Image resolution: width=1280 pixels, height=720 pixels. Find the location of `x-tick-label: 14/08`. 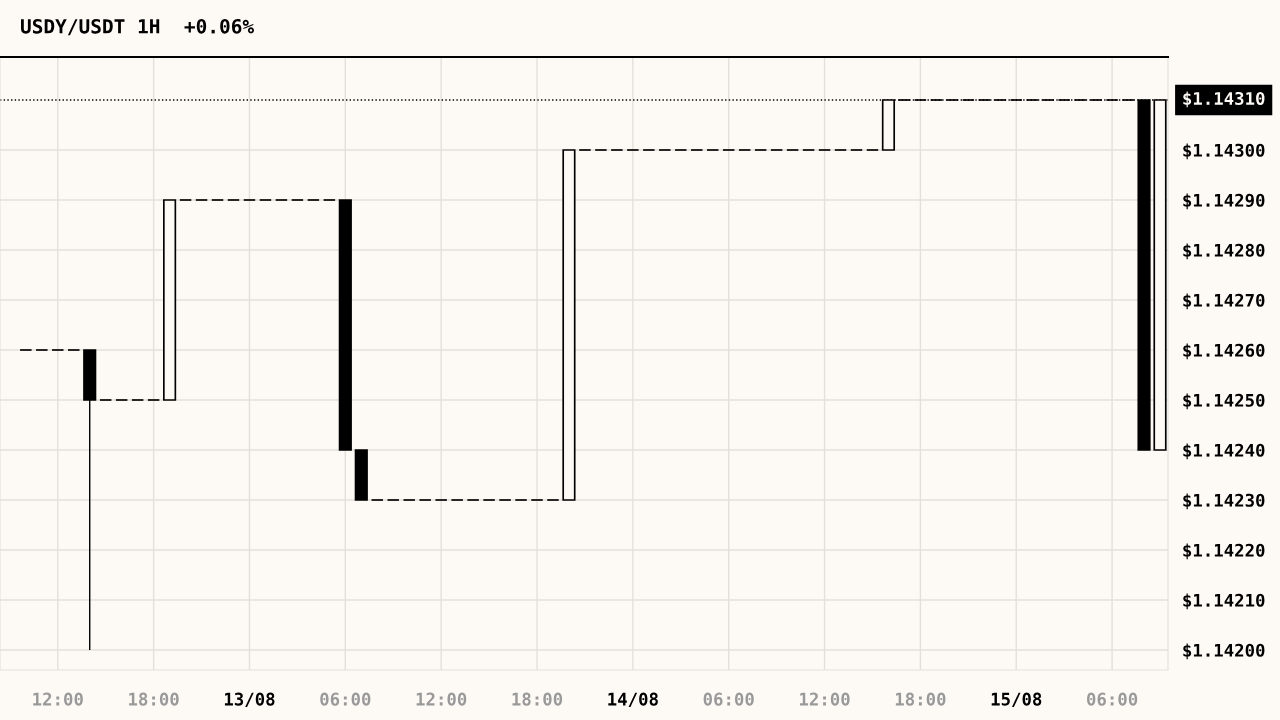

x-tick-label: 14/08 is located at coordinates (633, 700).